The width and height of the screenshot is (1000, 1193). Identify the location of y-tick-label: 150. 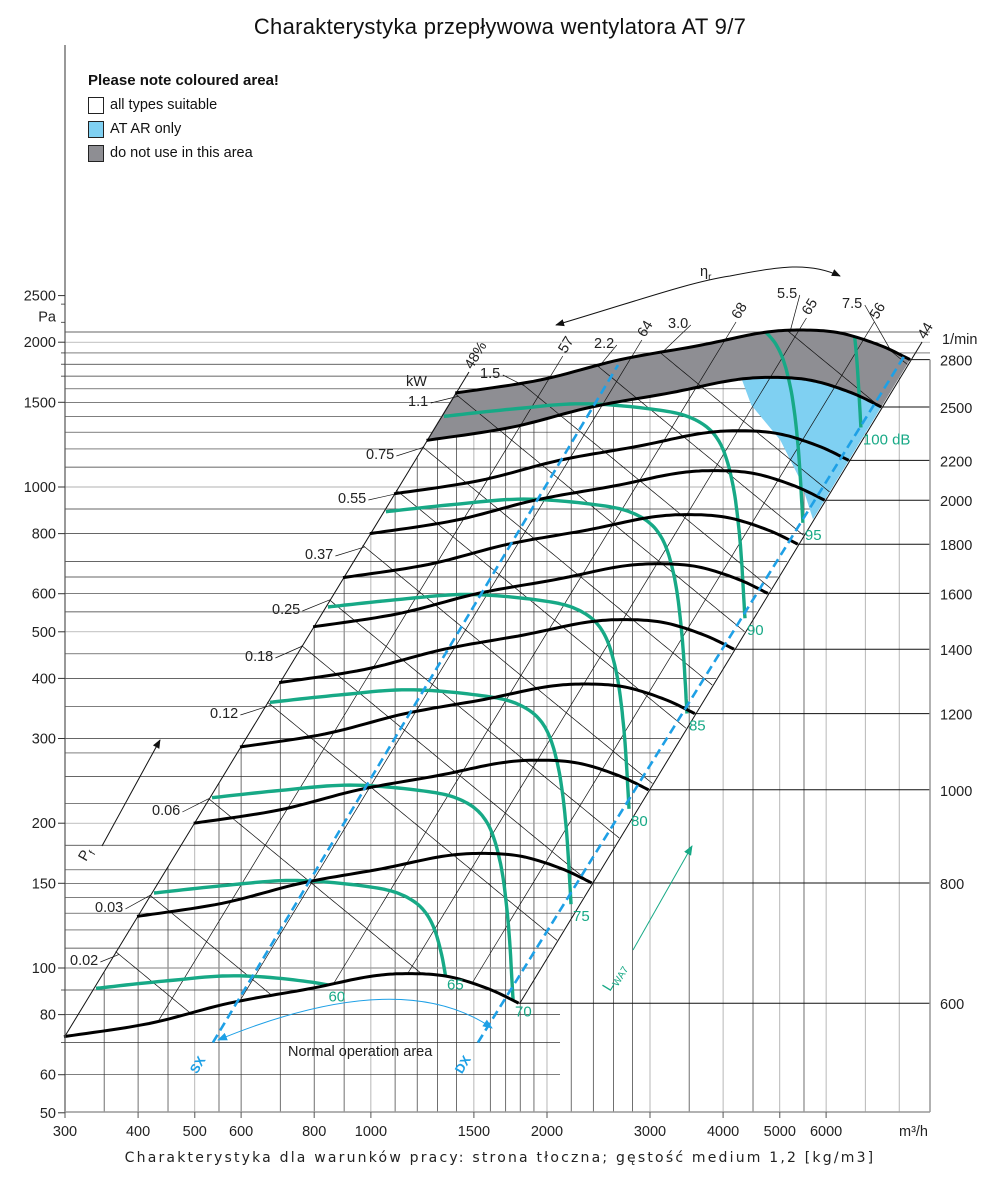
(44, 884).